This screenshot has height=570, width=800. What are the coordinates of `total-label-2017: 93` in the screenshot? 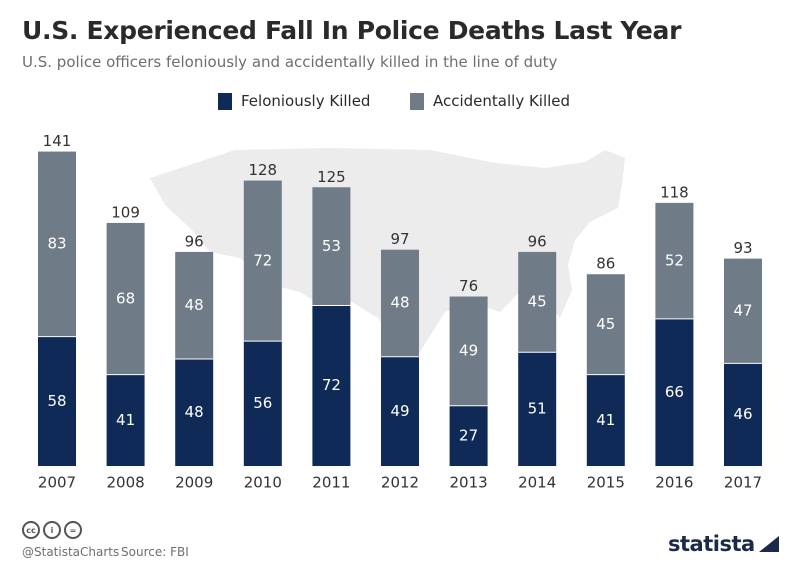 It's located at (742, 248).